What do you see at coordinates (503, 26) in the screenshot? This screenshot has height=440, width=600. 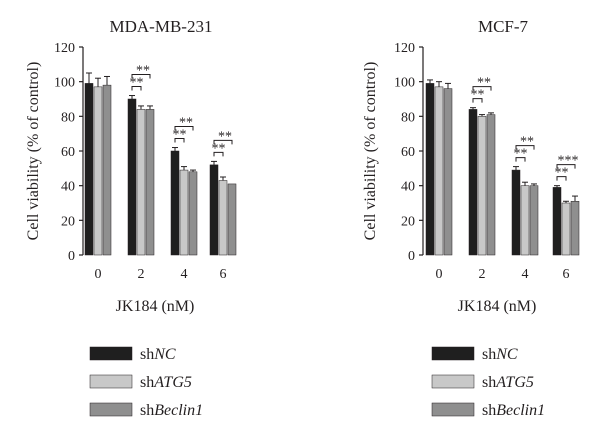 I see `chart-title: MCF-7` at bounding box center [503, 26].